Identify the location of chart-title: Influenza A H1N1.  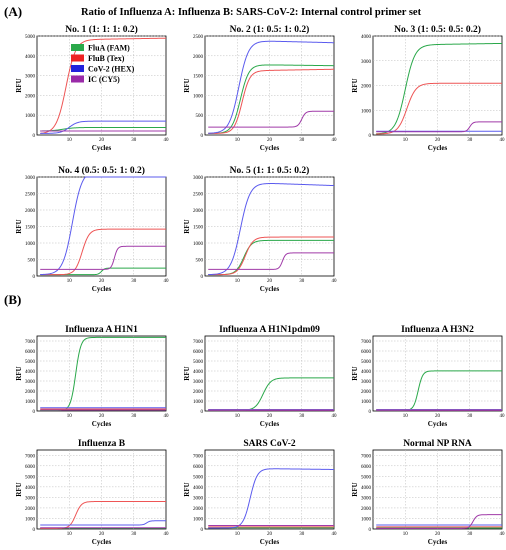
(101, 330).